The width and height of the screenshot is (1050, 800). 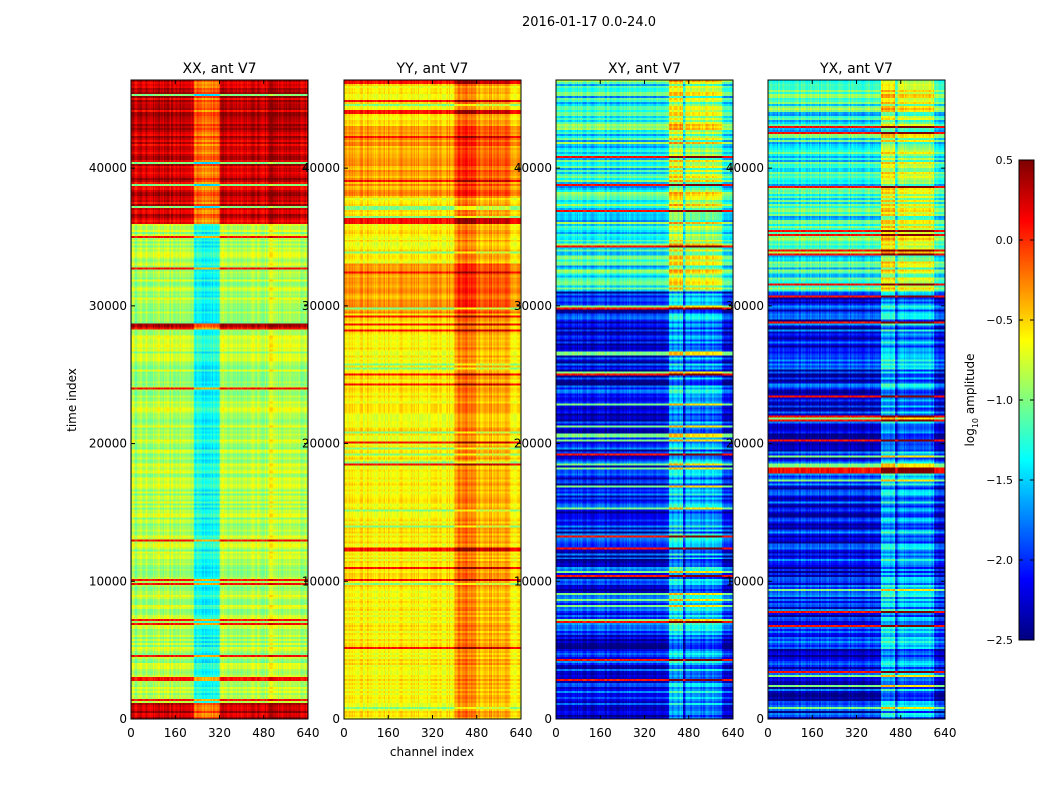 What do you see at coordinates (220, 69) in the screenshot?
I see `panel-title-0: XX, ant V7` at bounding box center [220, 69].